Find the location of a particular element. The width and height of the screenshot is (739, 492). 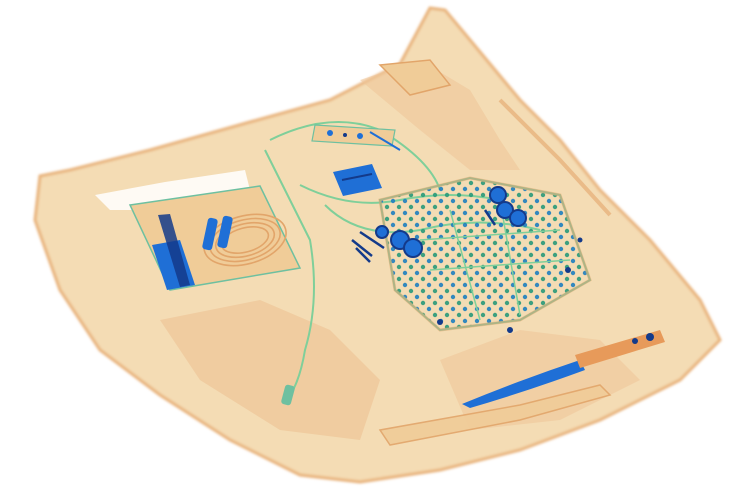

left-tray is located at coordinates (215, 238).